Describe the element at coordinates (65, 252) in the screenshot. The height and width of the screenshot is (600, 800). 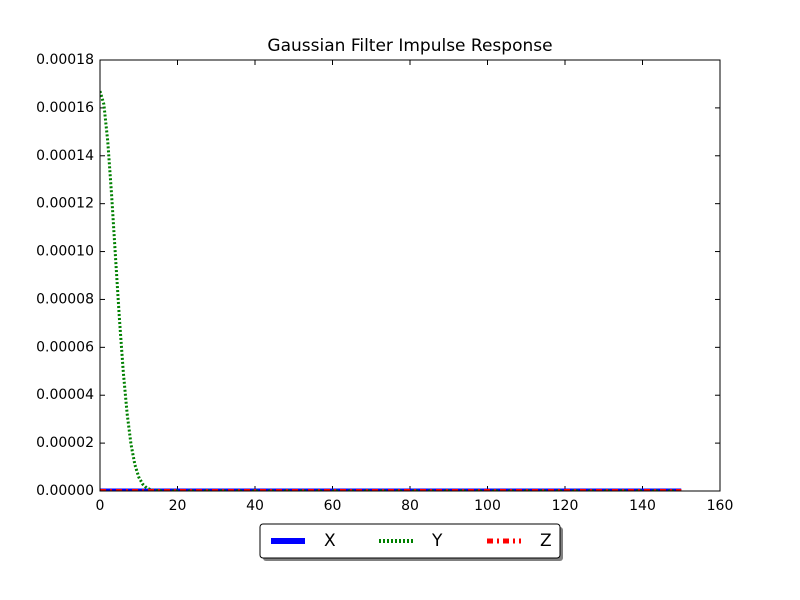
I see `y-tick-label: 0.00010` at that location.